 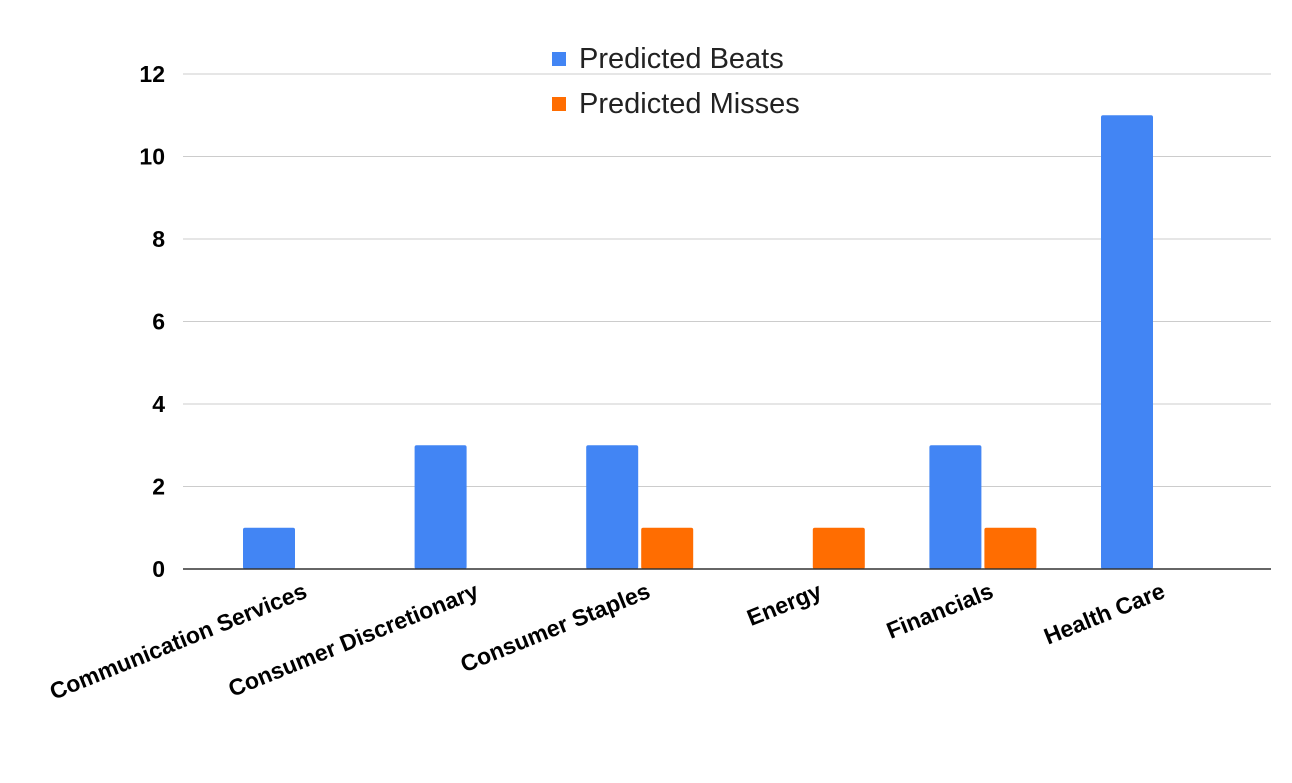 What do you see at coordinates (676, 81) in the screenshot?
I see `legend: Predicted Beats Predicted Misses` at bounding box center [676, 81].